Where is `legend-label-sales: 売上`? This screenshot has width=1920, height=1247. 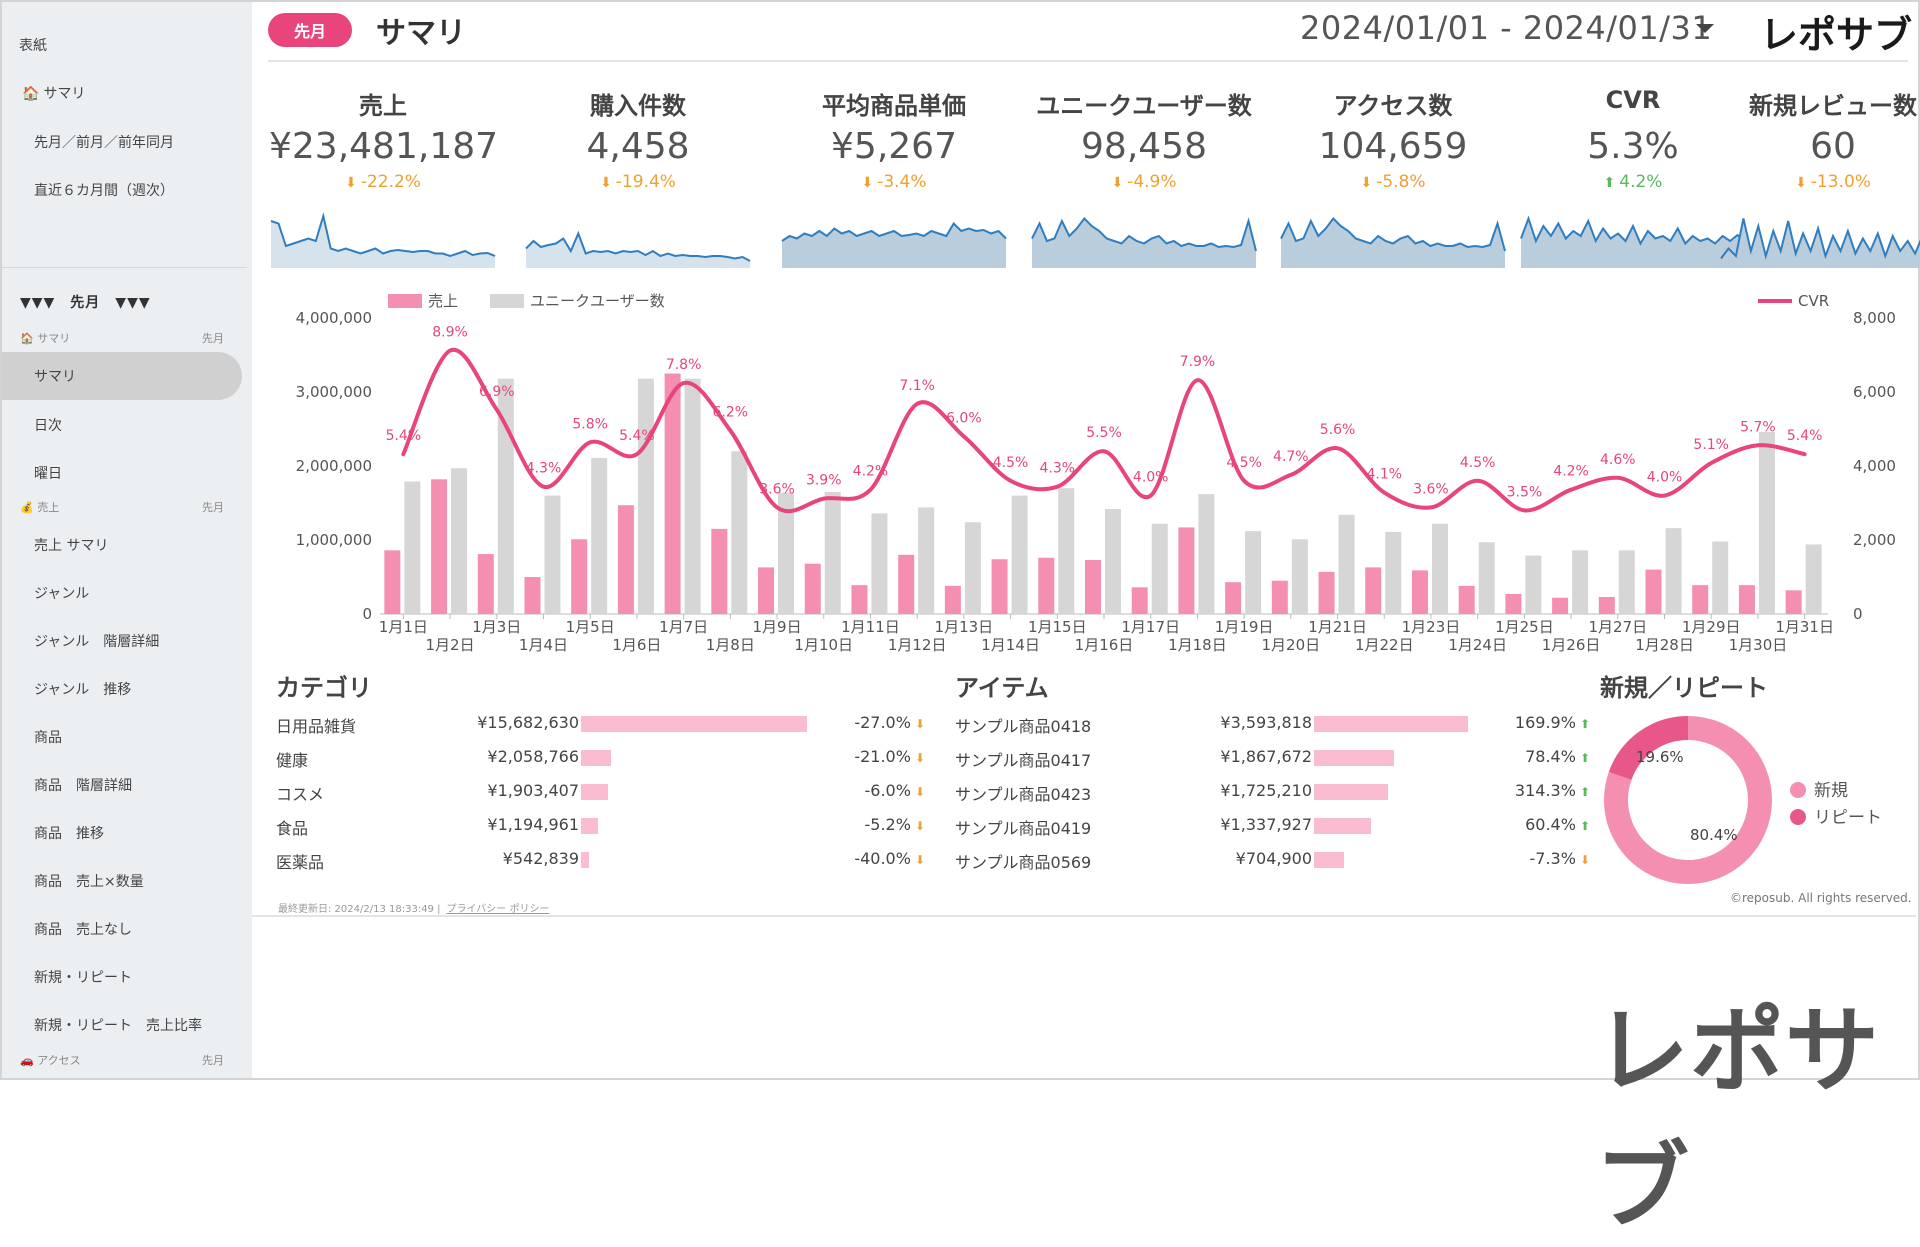 legend-label-sales: 売上 is located at coordinates (443, 301).